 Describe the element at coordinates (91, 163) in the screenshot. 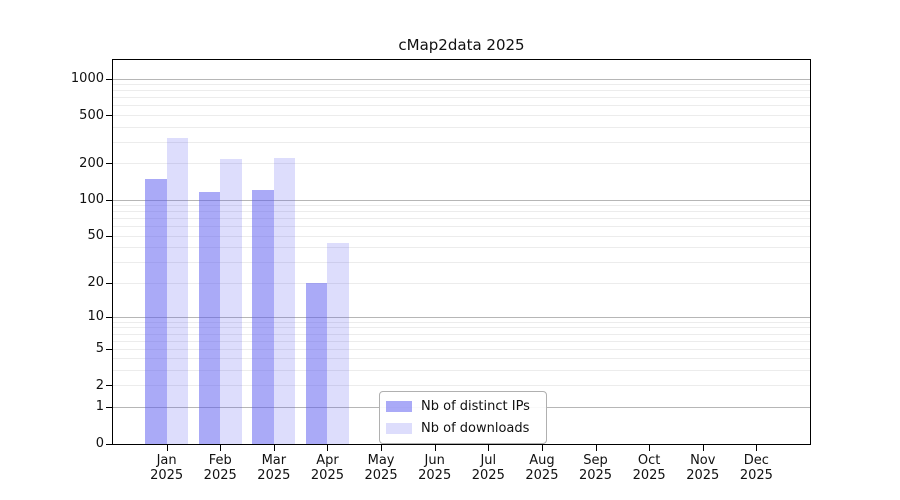

I see `y-tick-label: 200` at that location.